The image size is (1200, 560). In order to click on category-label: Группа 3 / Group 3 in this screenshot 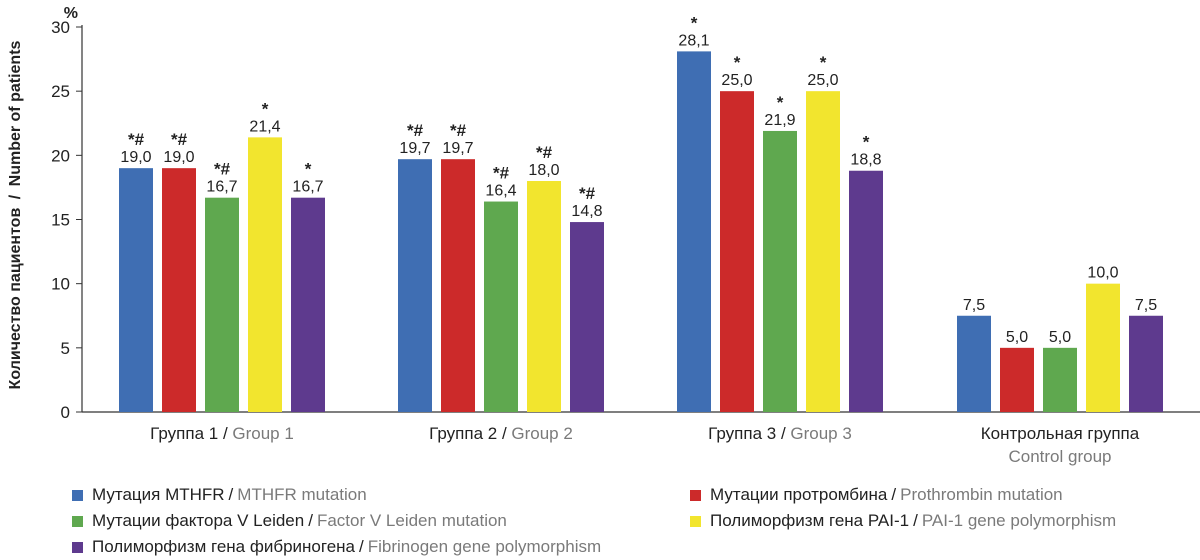, I will do `click(780, 433)`.